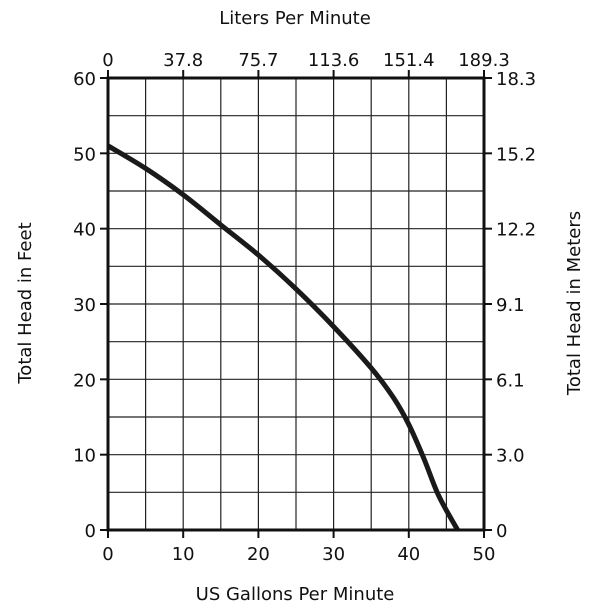  I want to click on x-tick-label: 0, so click(107, 554).